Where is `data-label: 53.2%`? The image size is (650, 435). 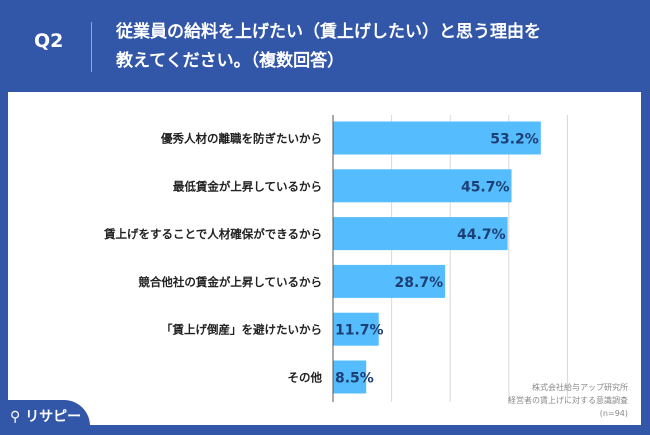 data-label: 53.2% is located at coordinates (514, 140).